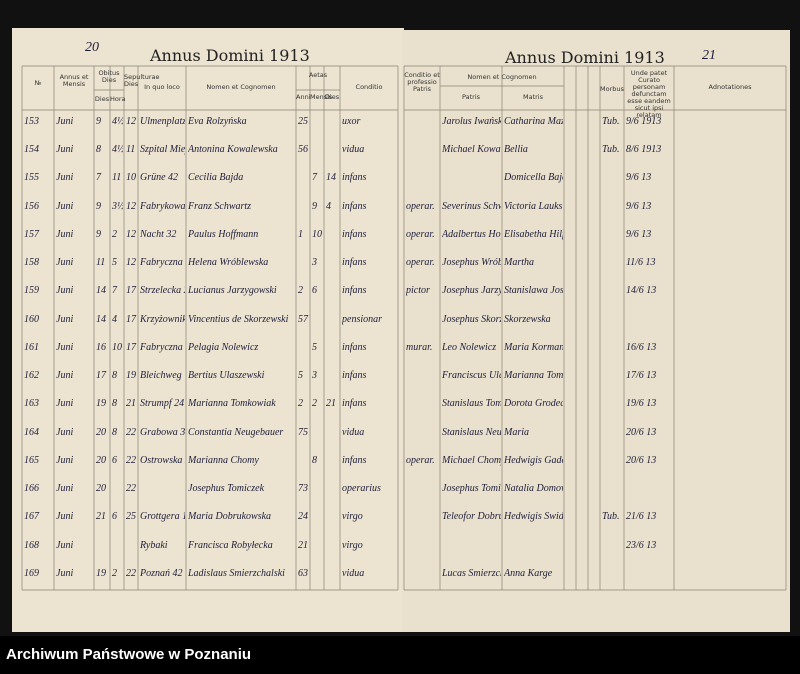  Describe the element at coordinates (98, 178) in the screenshot. I see `entry-cell: 7` at that location.